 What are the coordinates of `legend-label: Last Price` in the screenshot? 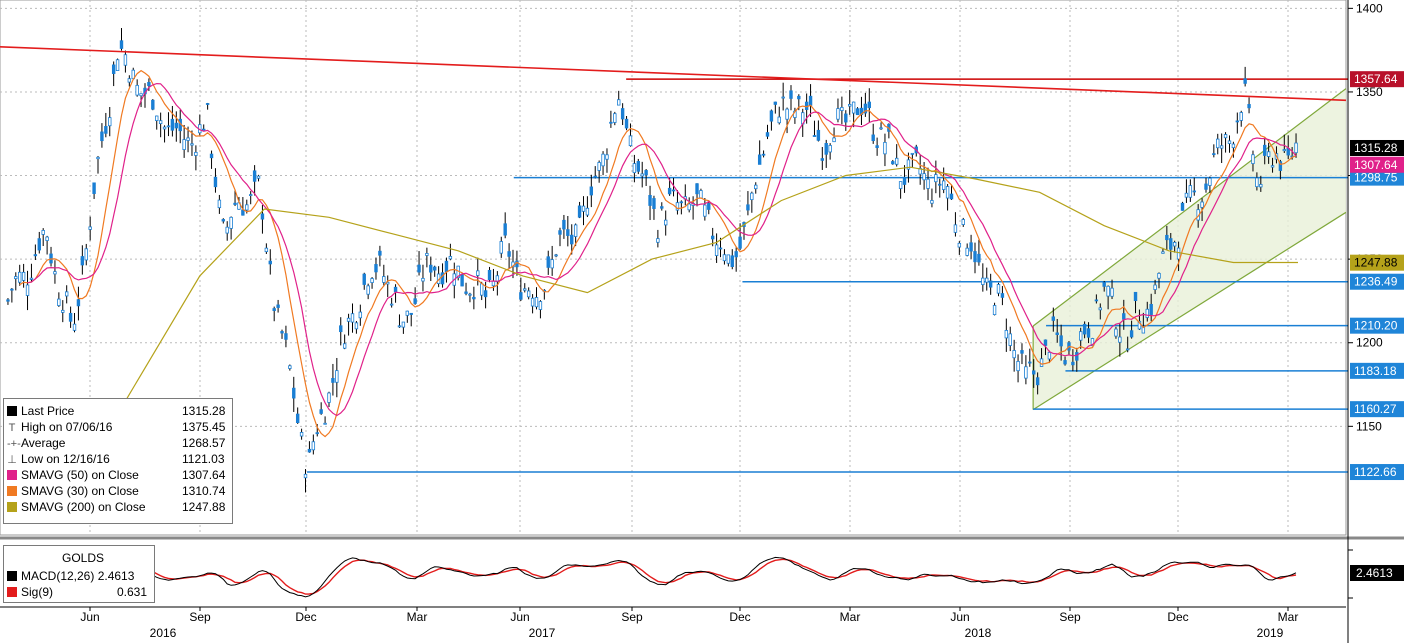 It's located at (48, 411).